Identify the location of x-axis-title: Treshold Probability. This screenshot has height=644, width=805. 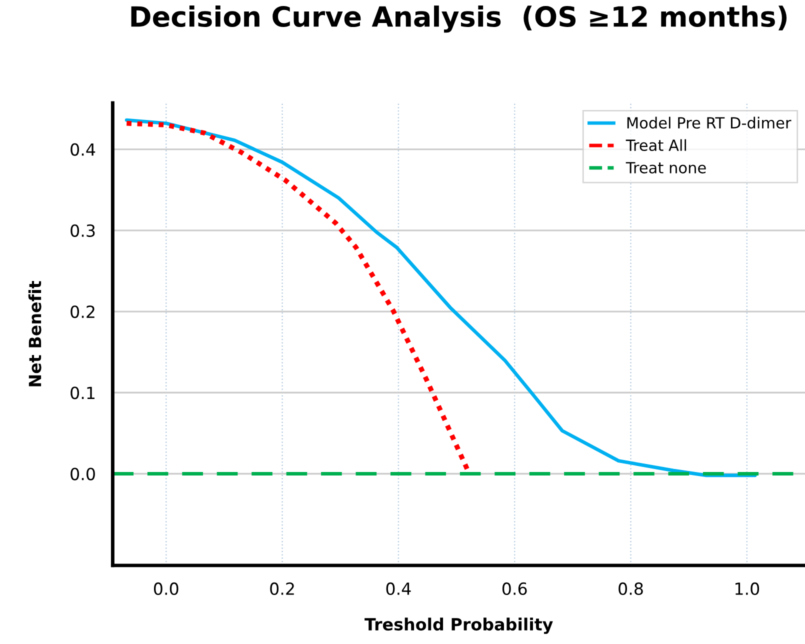
(458, 626).